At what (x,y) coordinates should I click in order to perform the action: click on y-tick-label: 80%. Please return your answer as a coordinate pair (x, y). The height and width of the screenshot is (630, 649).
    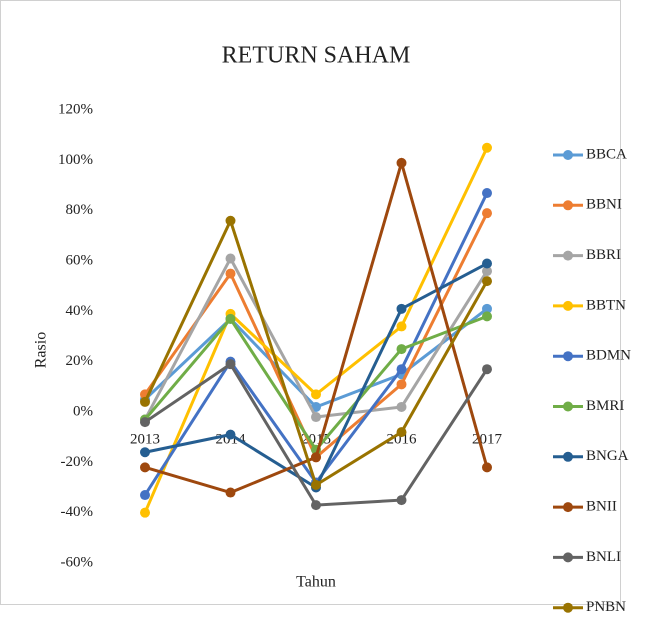
    Looking at the image, I should click on (80, 210).